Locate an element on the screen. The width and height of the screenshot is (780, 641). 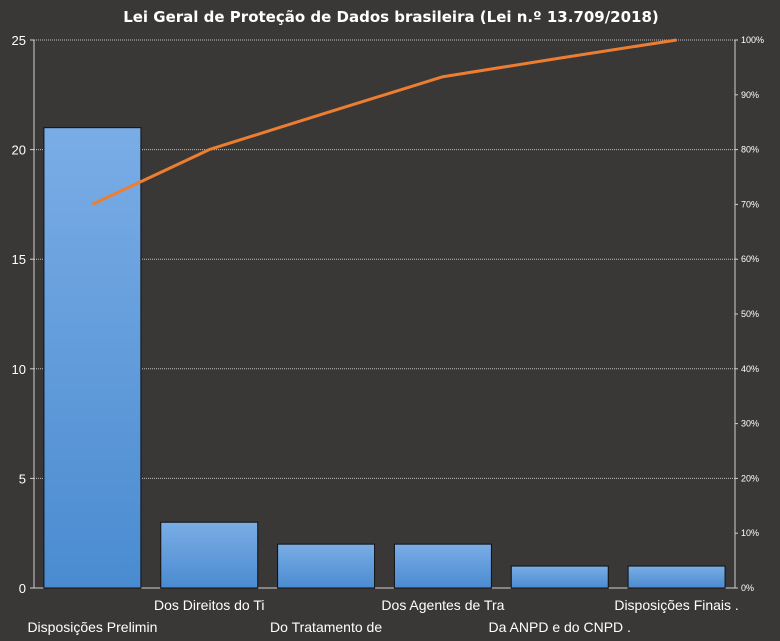
y-axis-secondary: 0% 10% 20% 30% 40% 50% 60% 70% 80% 90% 100% is located at coordinates (749, 314).